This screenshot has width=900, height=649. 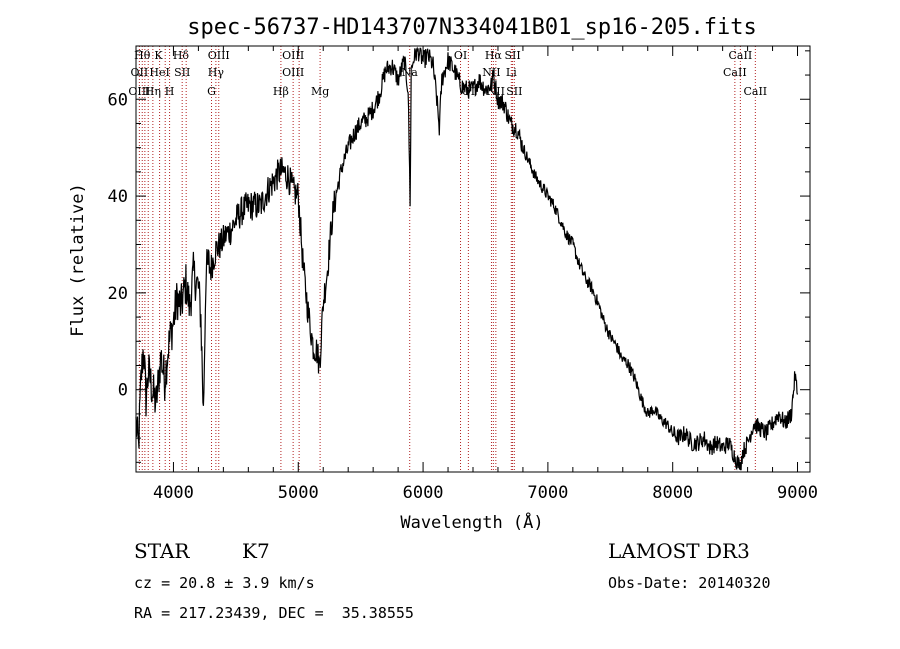 What do you see at coordinates (118, 294) in the screenshot?
I see `y-tick-label-1: 20` at bounding box center [118, 294].